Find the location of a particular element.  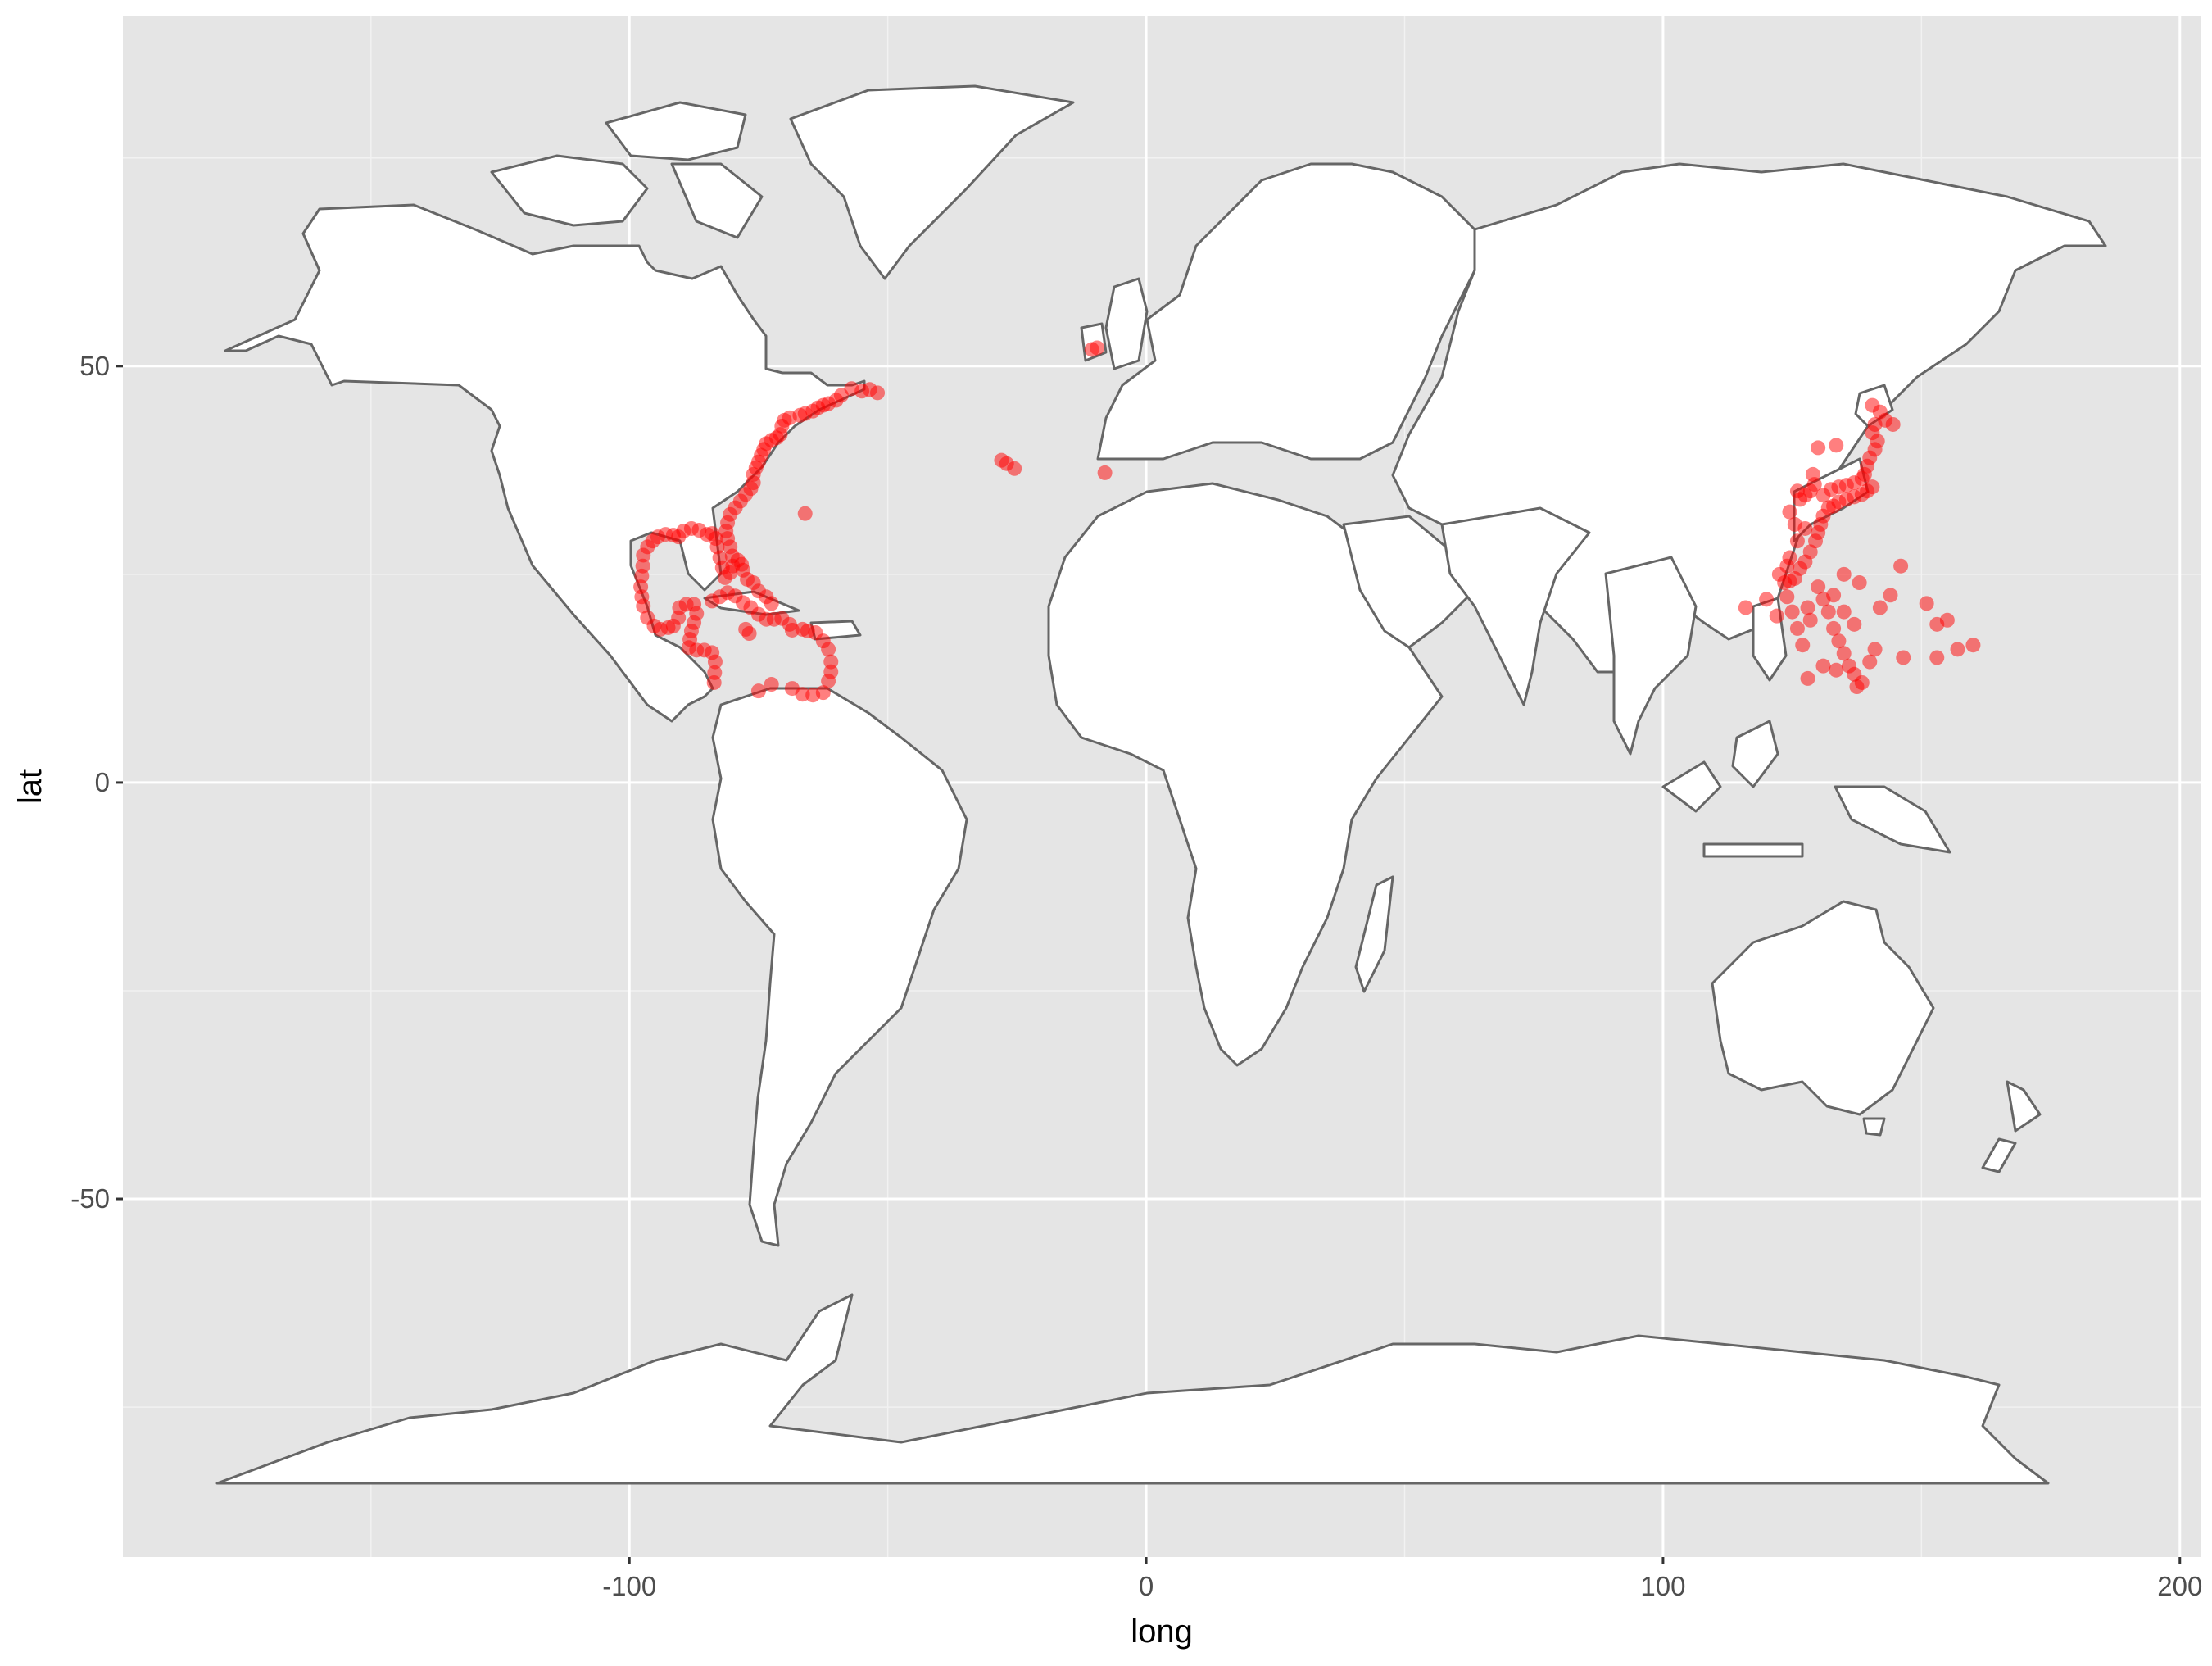

madagascar is located at coordinates (1374, 934).